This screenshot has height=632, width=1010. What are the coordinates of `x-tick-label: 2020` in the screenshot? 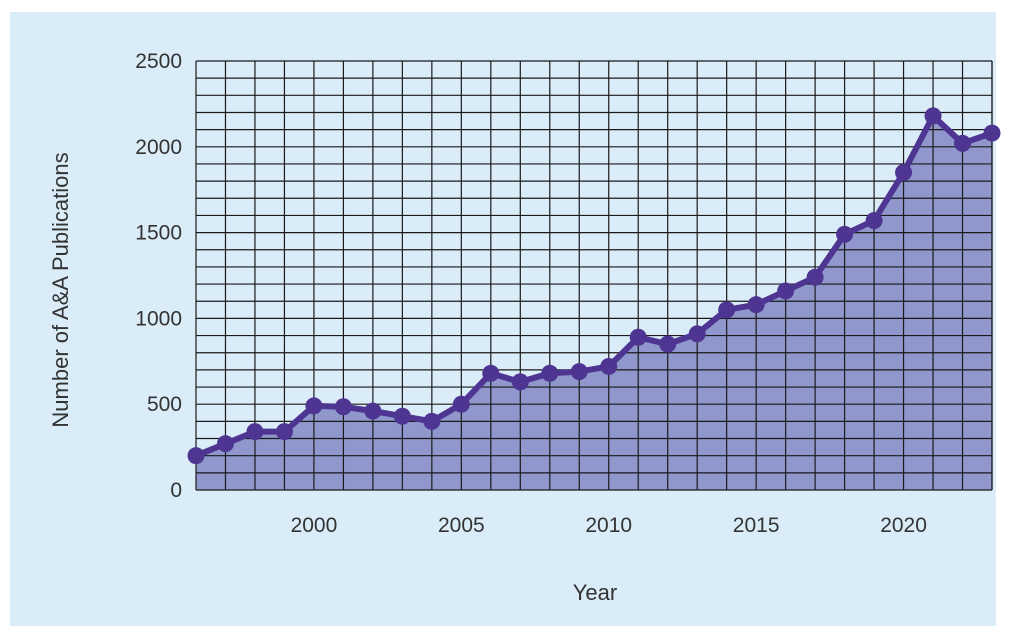 It's located at (903, 525).